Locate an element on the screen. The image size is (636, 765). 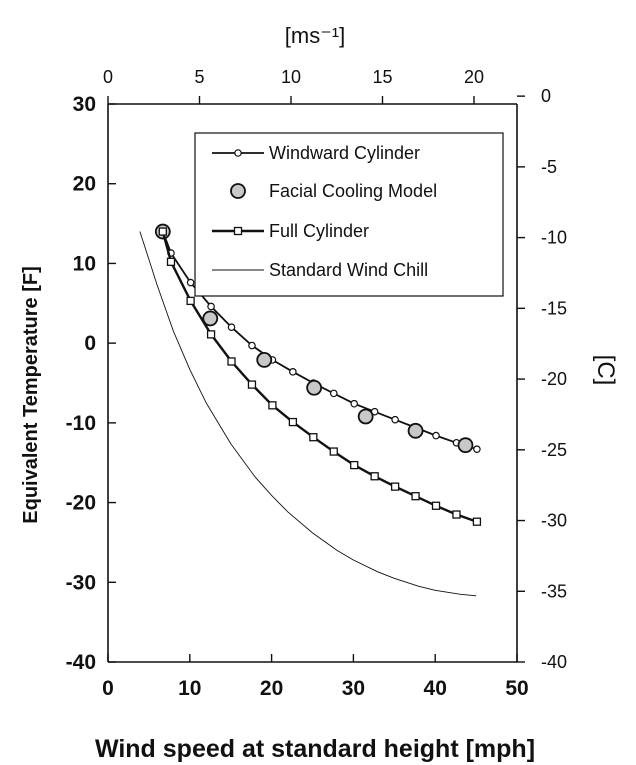
right-tick-label: -10 is located at coordinates (554, 238).